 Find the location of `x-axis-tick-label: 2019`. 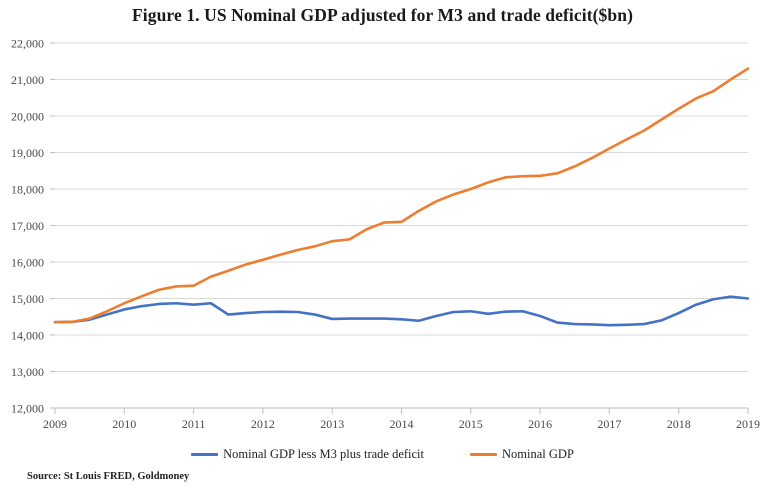

x-axis-tick-label: 2019 is located at coordinates (748, 424).